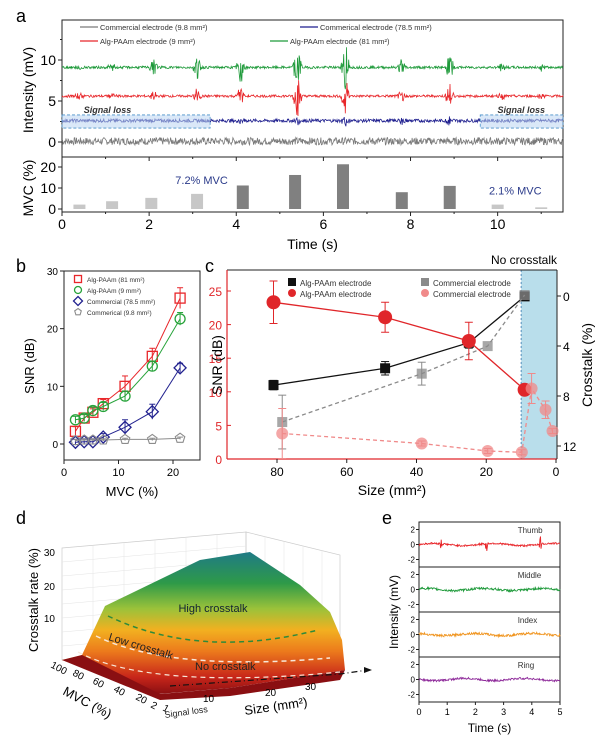 This screenshot has width=600, height=745. I want to click on mvc-annotation: 2.1% MVC, so click(515, 191).